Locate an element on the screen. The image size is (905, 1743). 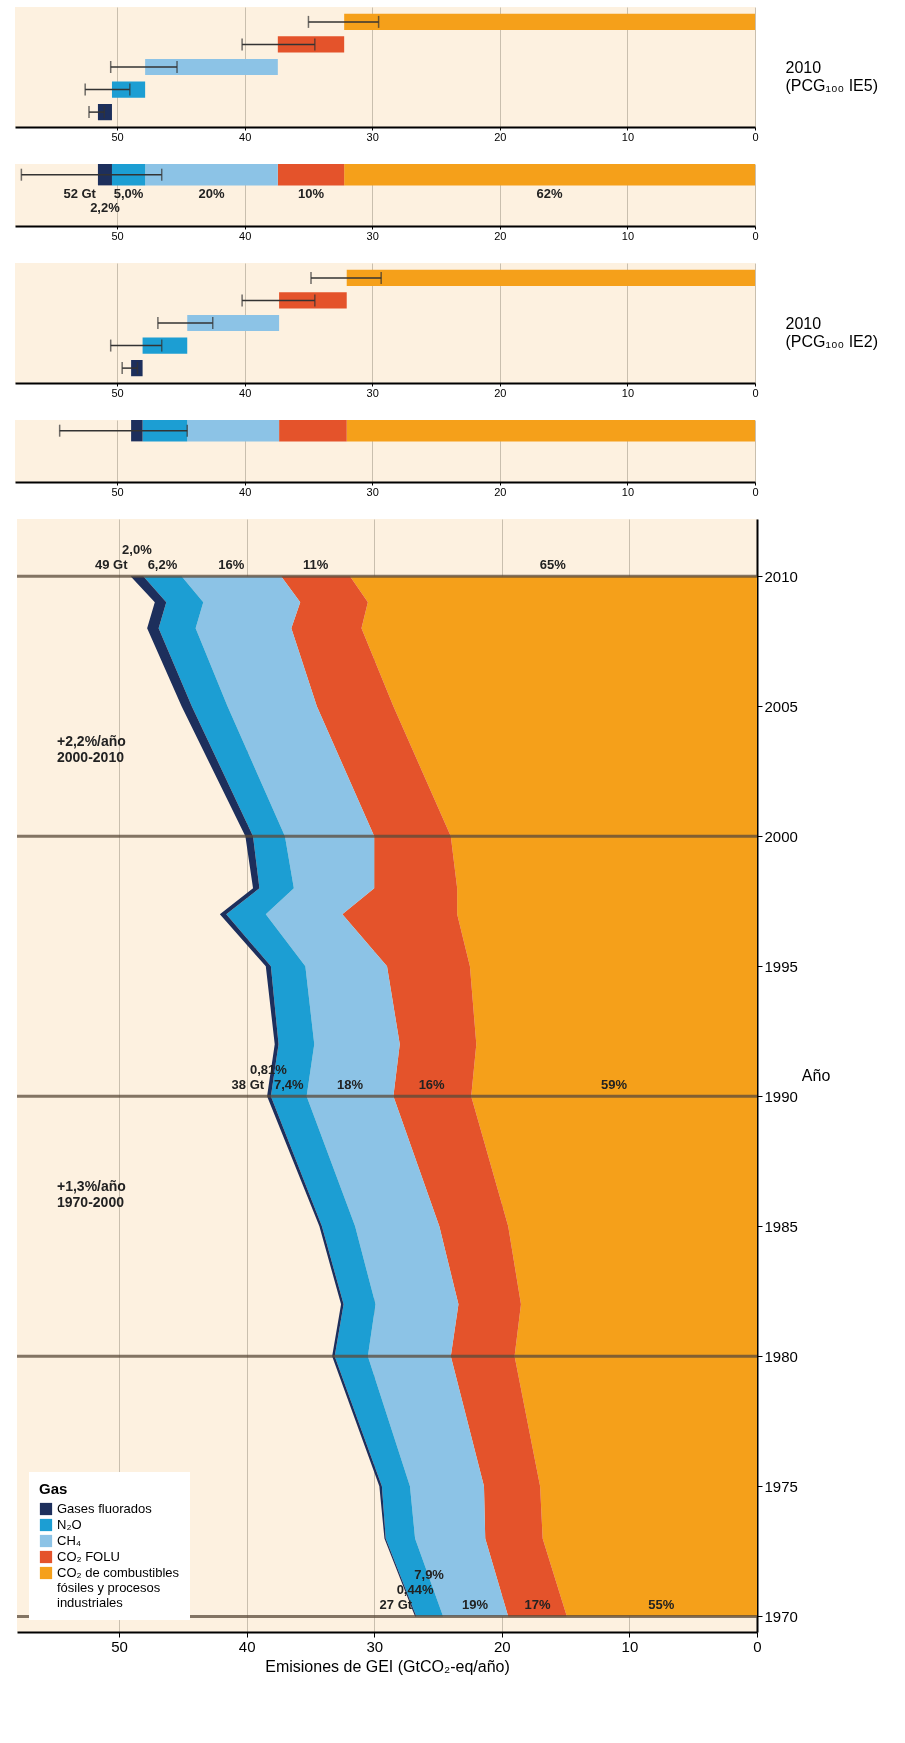
total-label: 38 Gt is located at coordinates (248, 1085).